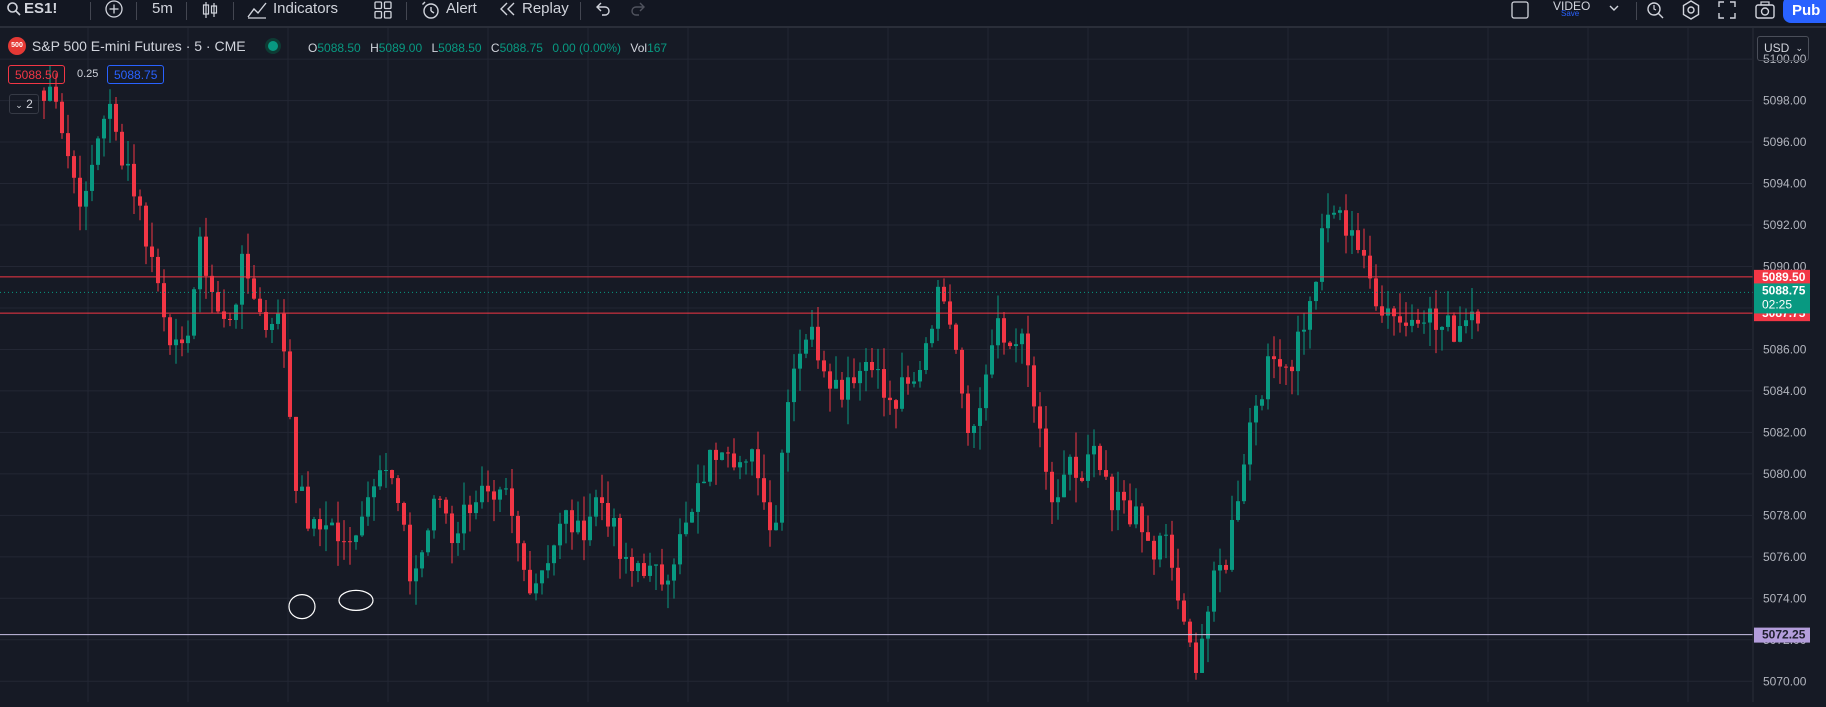 This screenshot has width=1826, height=707. I want to click on layout-name: VIDEO, so click(1572, 6).